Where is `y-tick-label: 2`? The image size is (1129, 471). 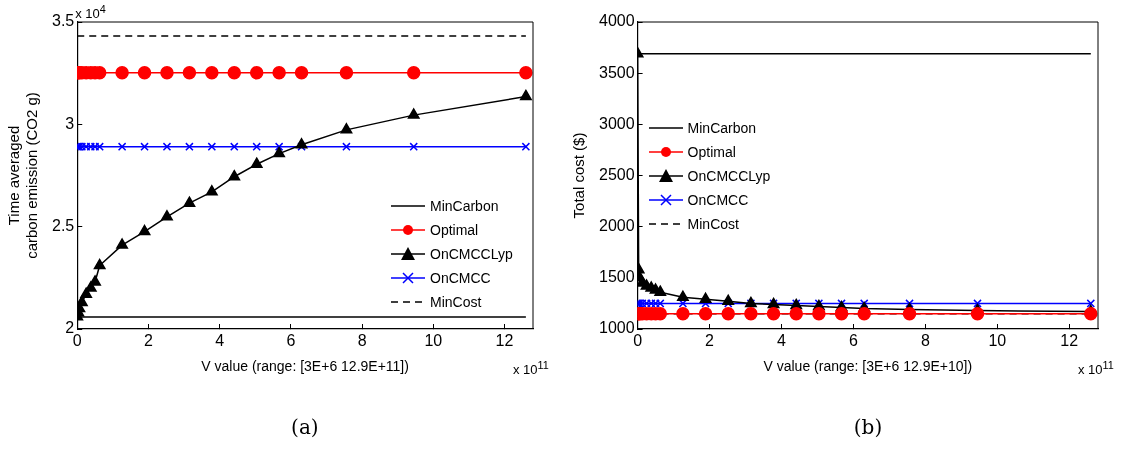
y-tick-label: 2 is located at coordinates (70, 328).